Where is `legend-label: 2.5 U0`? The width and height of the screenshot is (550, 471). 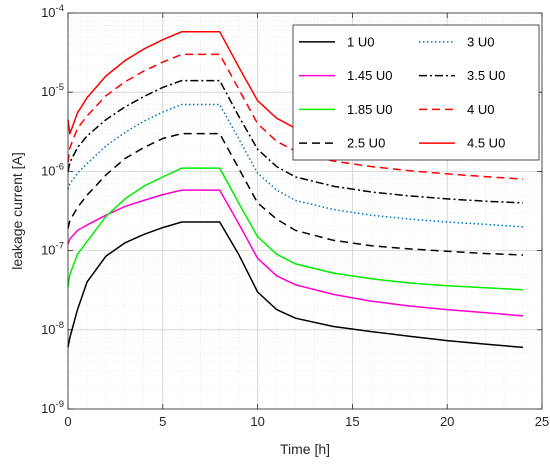 legend-label: 2.5 U0 is located at coordinates (366, 143).